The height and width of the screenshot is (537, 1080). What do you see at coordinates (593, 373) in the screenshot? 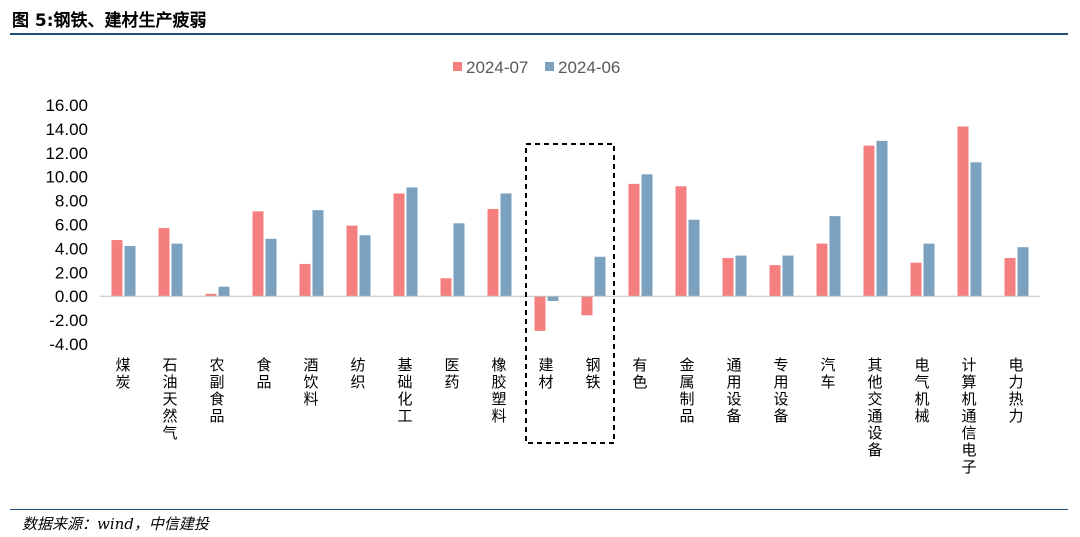
I see `x-category-label: 钢铁` at bounding box center [593, 373].